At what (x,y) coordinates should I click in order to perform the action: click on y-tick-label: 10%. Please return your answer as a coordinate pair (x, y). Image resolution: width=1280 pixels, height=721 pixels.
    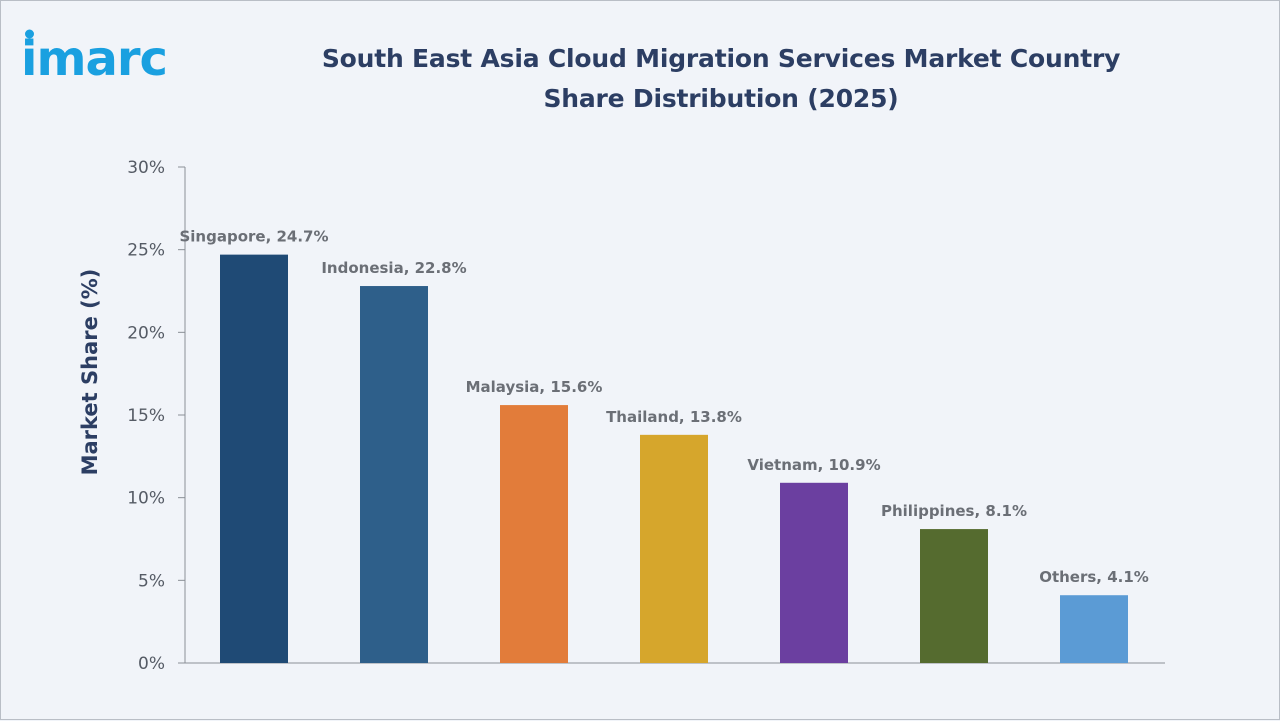
    Looking at the image, I should click on (146, 499).